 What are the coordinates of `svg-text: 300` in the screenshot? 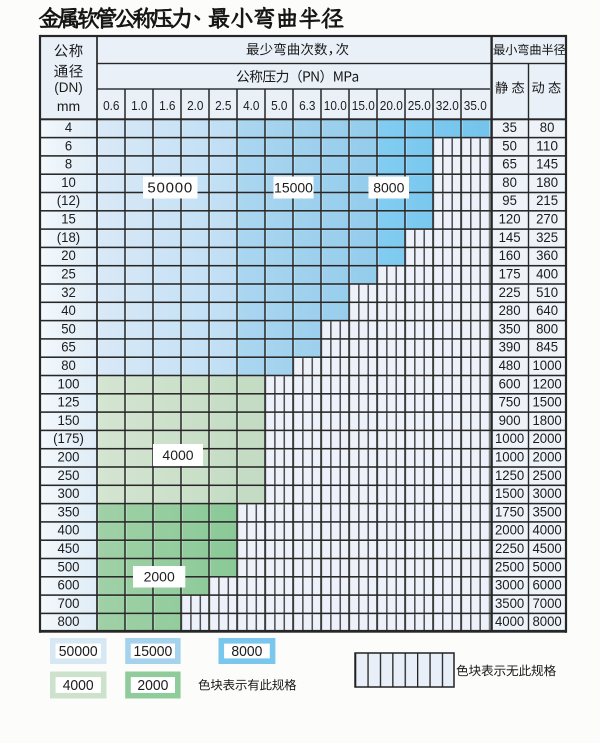 It's located at (69, 493).